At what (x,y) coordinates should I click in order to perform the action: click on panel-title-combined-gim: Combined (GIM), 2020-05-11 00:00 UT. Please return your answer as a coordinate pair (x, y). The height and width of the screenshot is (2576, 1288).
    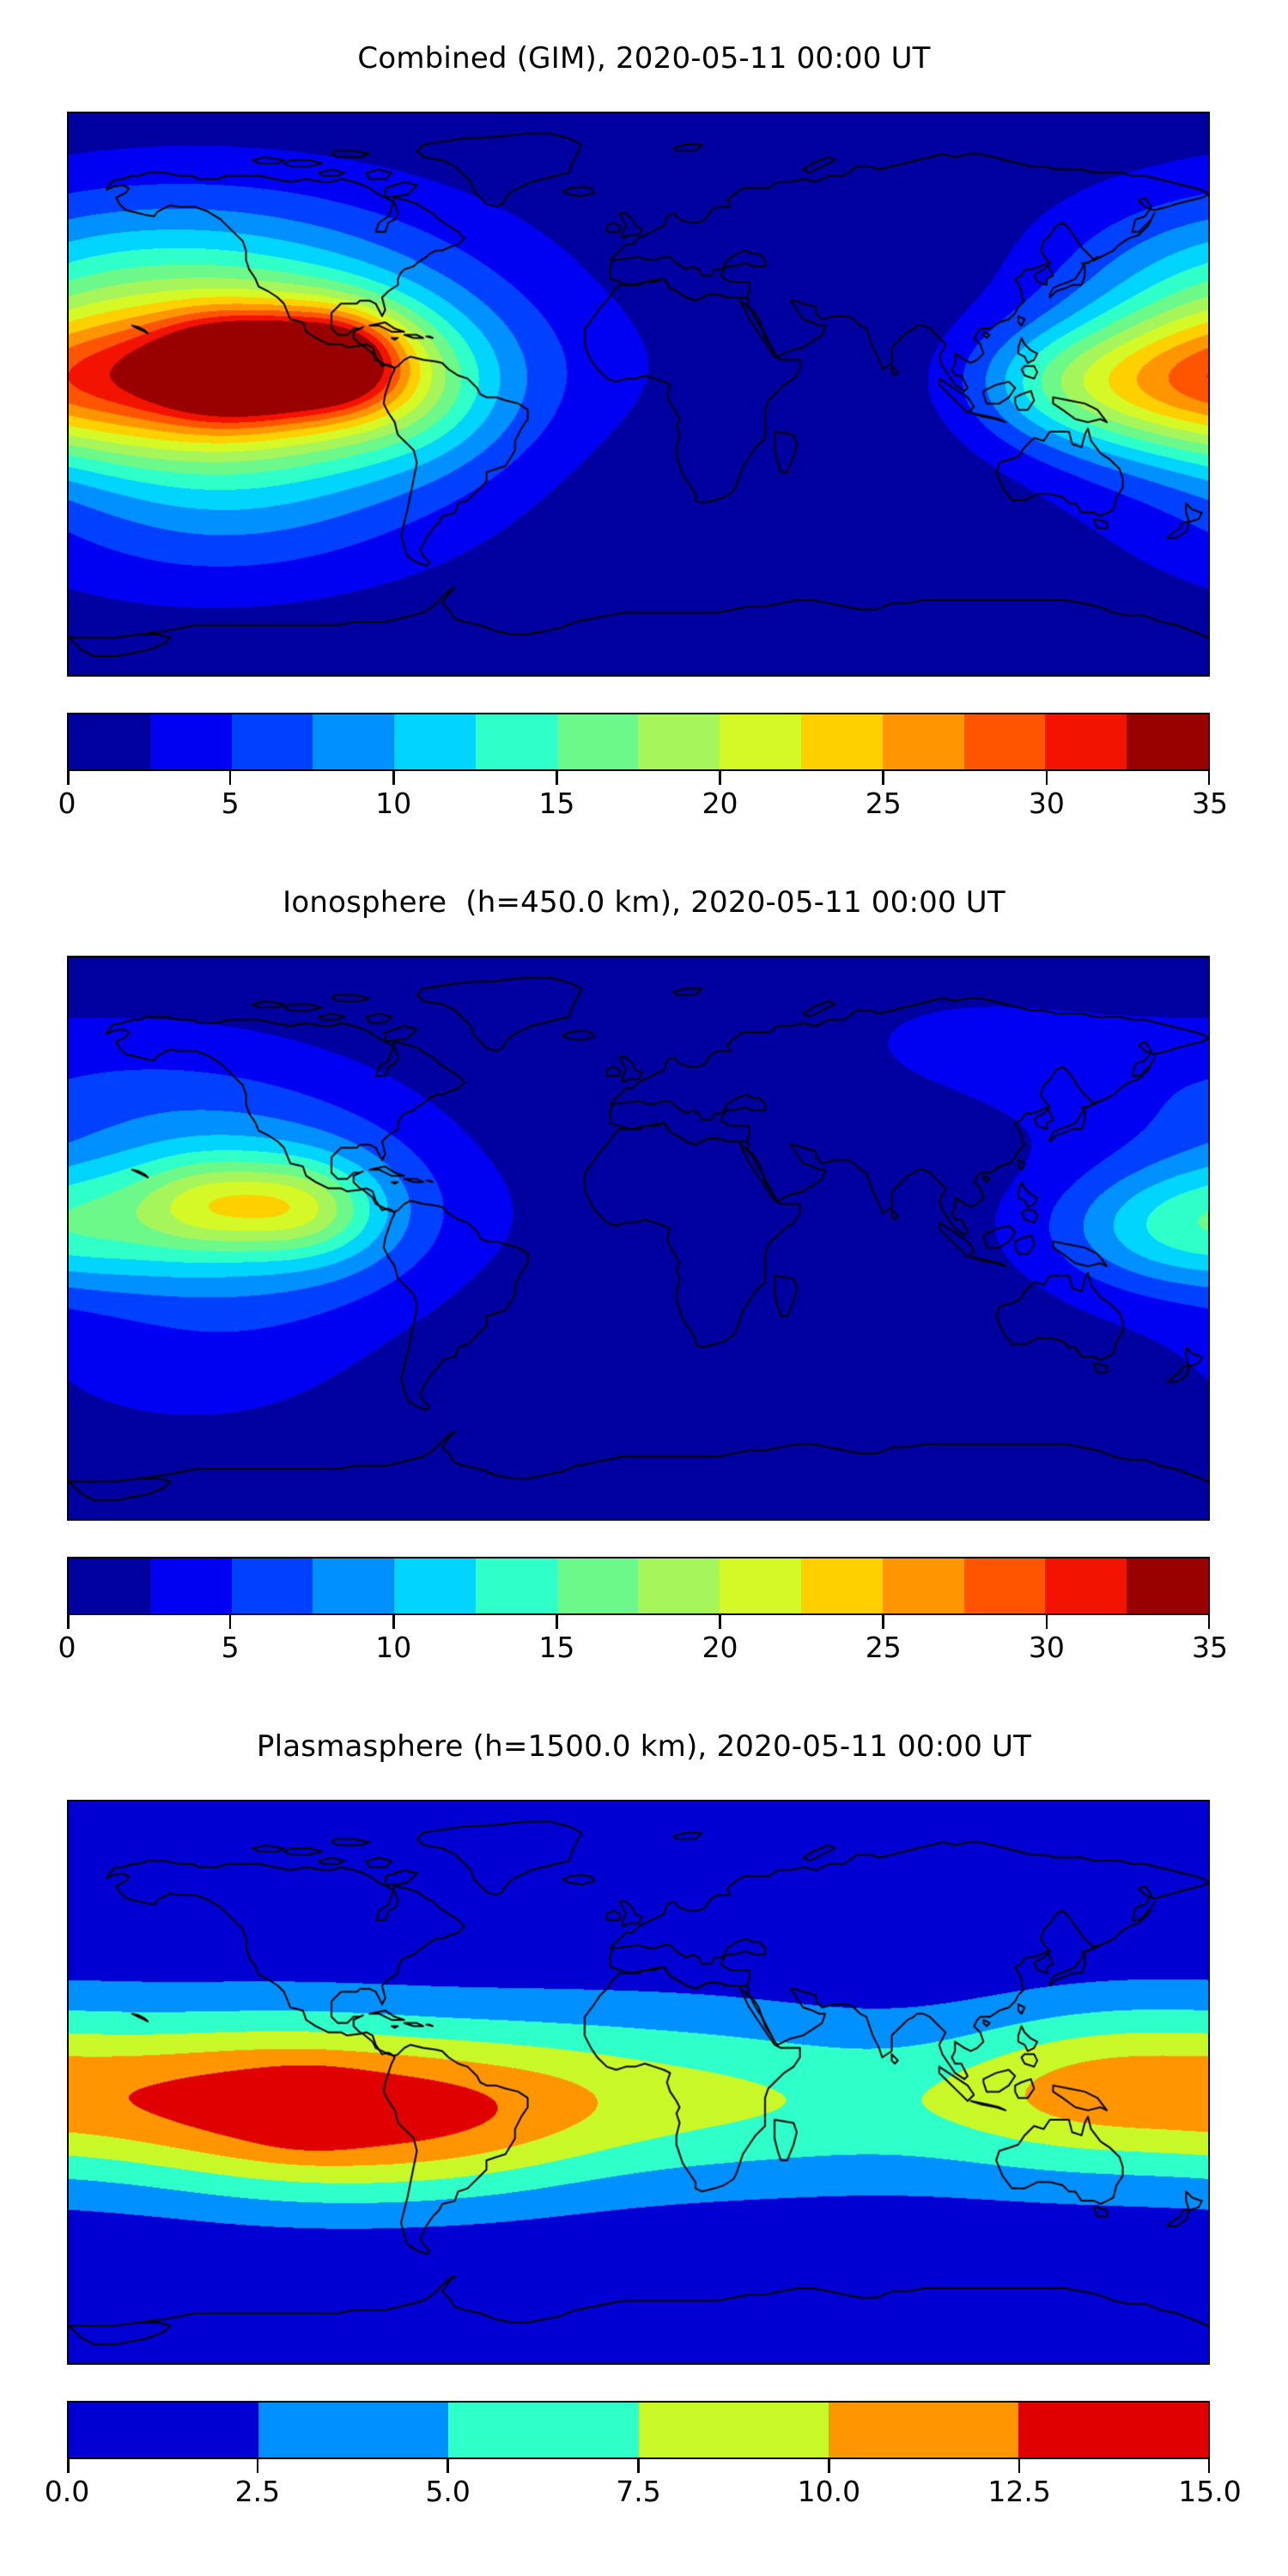
    Looking at the image, I should click on (644, 59).